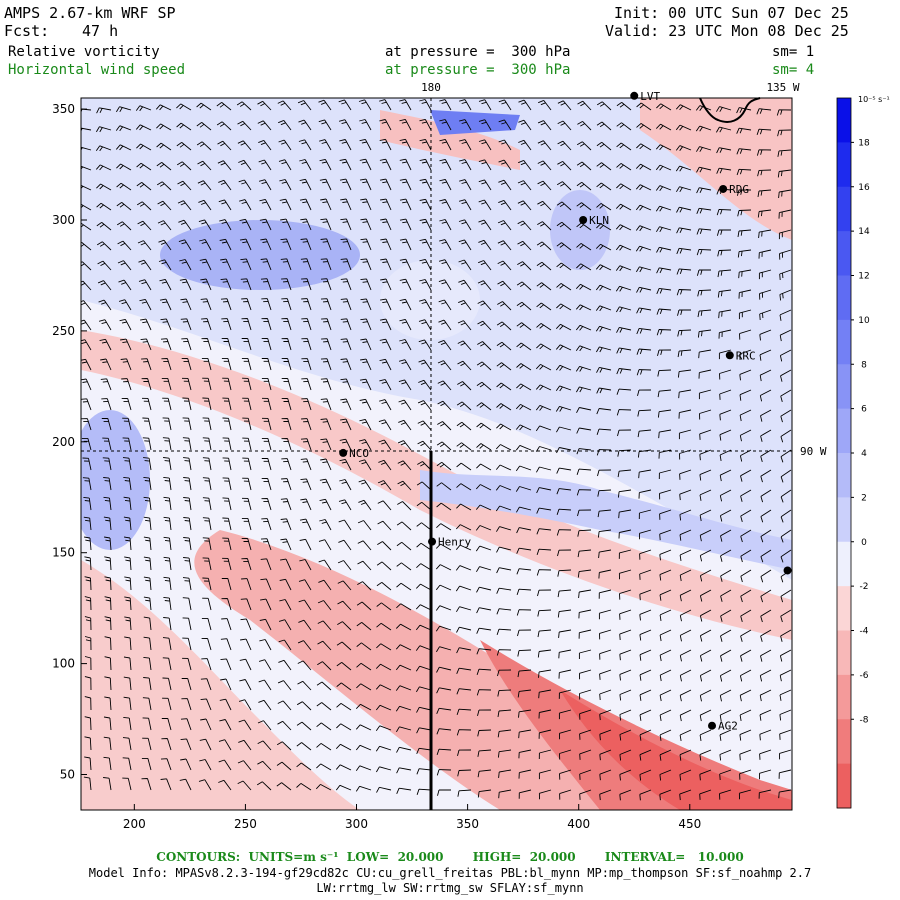  I want to click on x-tick-label: 450, so click(689, 824).